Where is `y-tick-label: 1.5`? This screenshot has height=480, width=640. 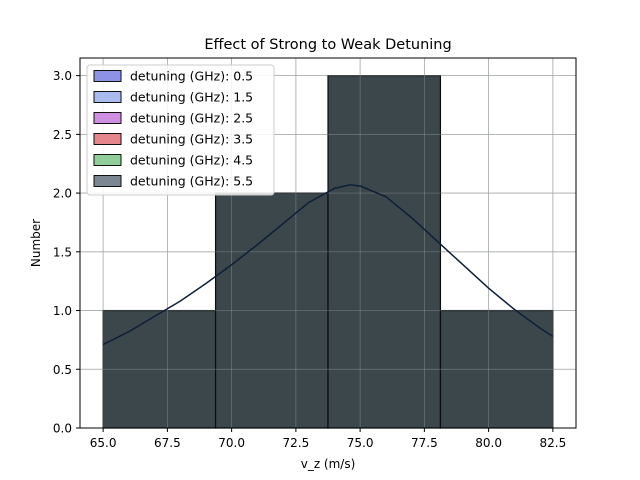
y-tick-label: 1.5 is located at coordinates (62, 252).